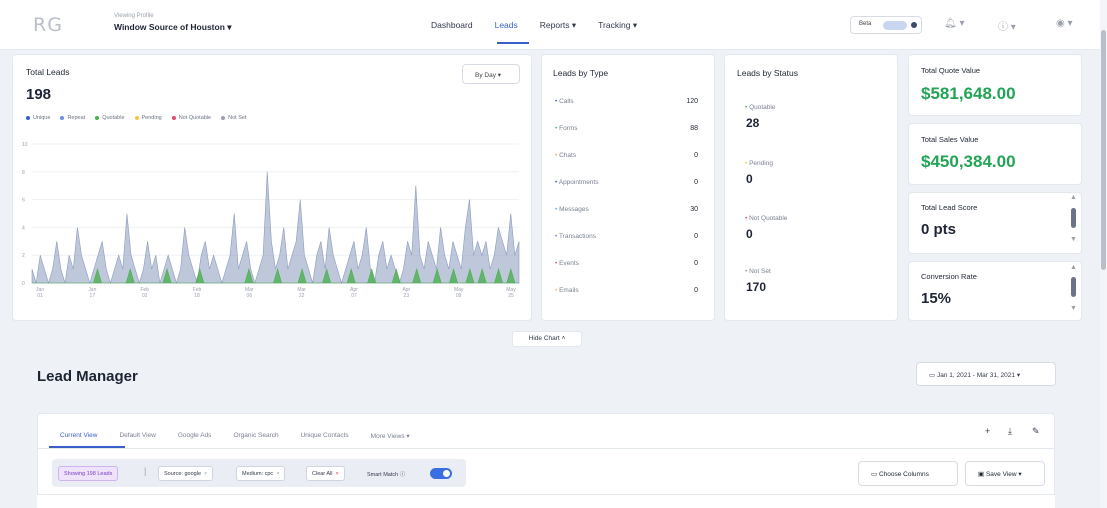 The height and width of the screenshot is (508, 1107). Describe the element at coordinates (302, 296) in the screenshot. I see `x-tick-label: 22` at that location.